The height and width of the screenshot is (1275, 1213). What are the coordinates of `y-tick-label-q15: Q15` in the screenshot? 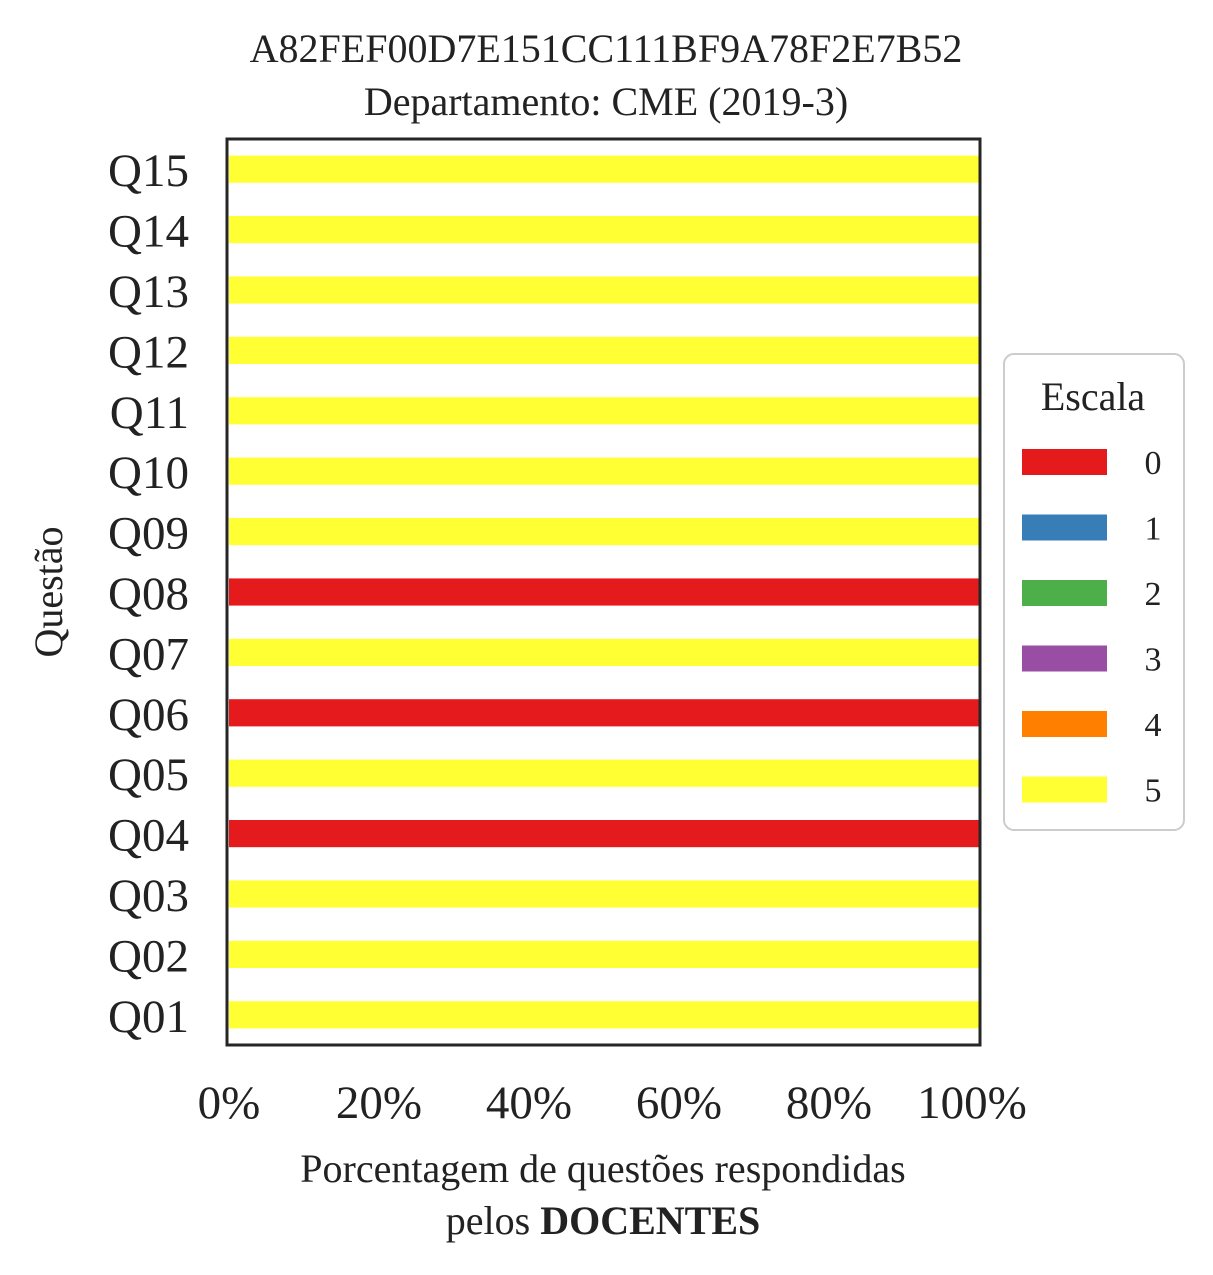 It's located at (148, 171).